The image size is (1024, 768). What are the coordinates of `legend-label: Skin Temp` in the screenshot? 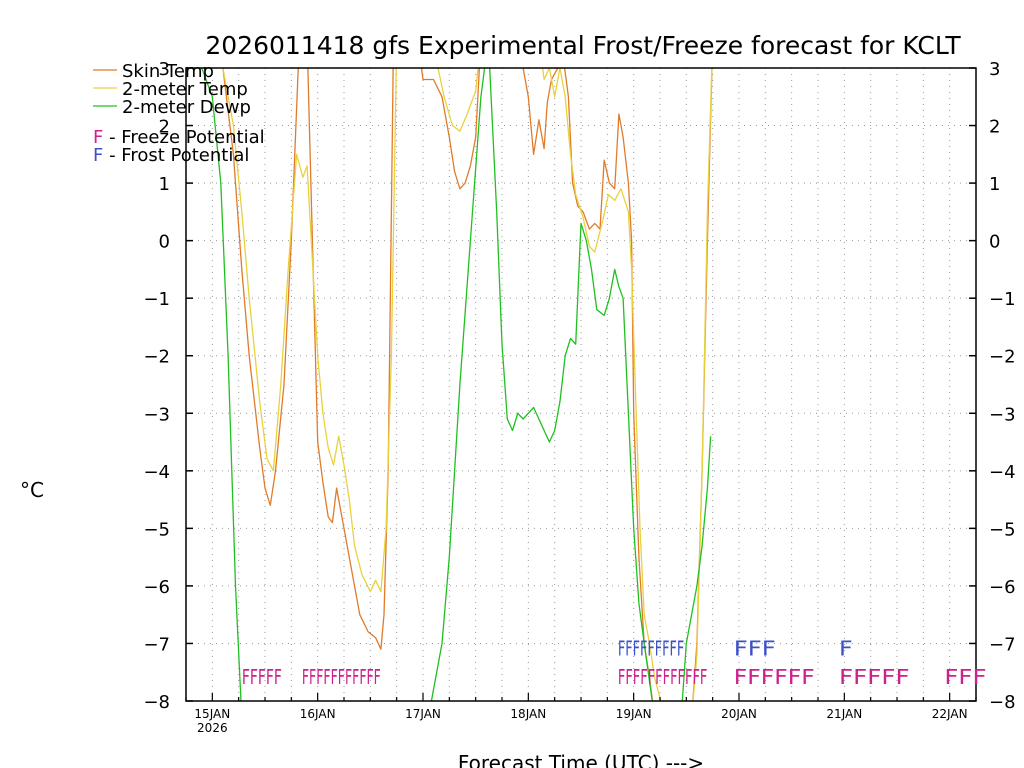 It's located at (168, 71).